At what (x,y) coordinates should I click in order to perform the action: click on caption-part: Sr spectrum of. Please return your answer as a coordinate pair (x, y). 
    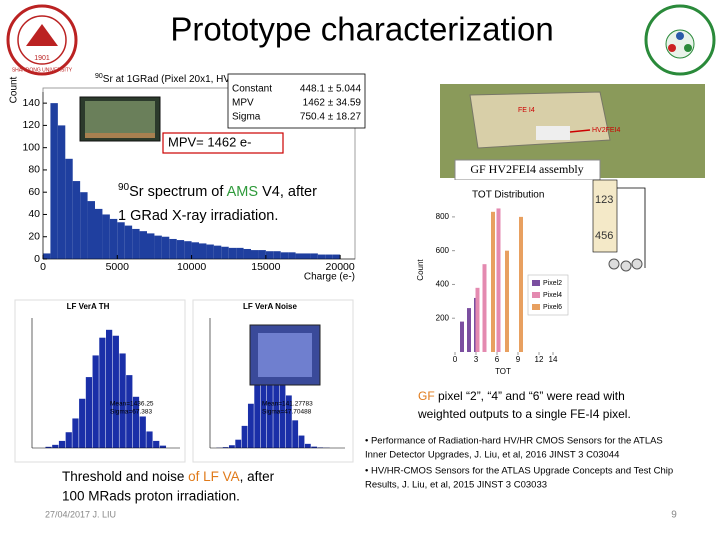
    Looking at the image, I should click on (178, 192).